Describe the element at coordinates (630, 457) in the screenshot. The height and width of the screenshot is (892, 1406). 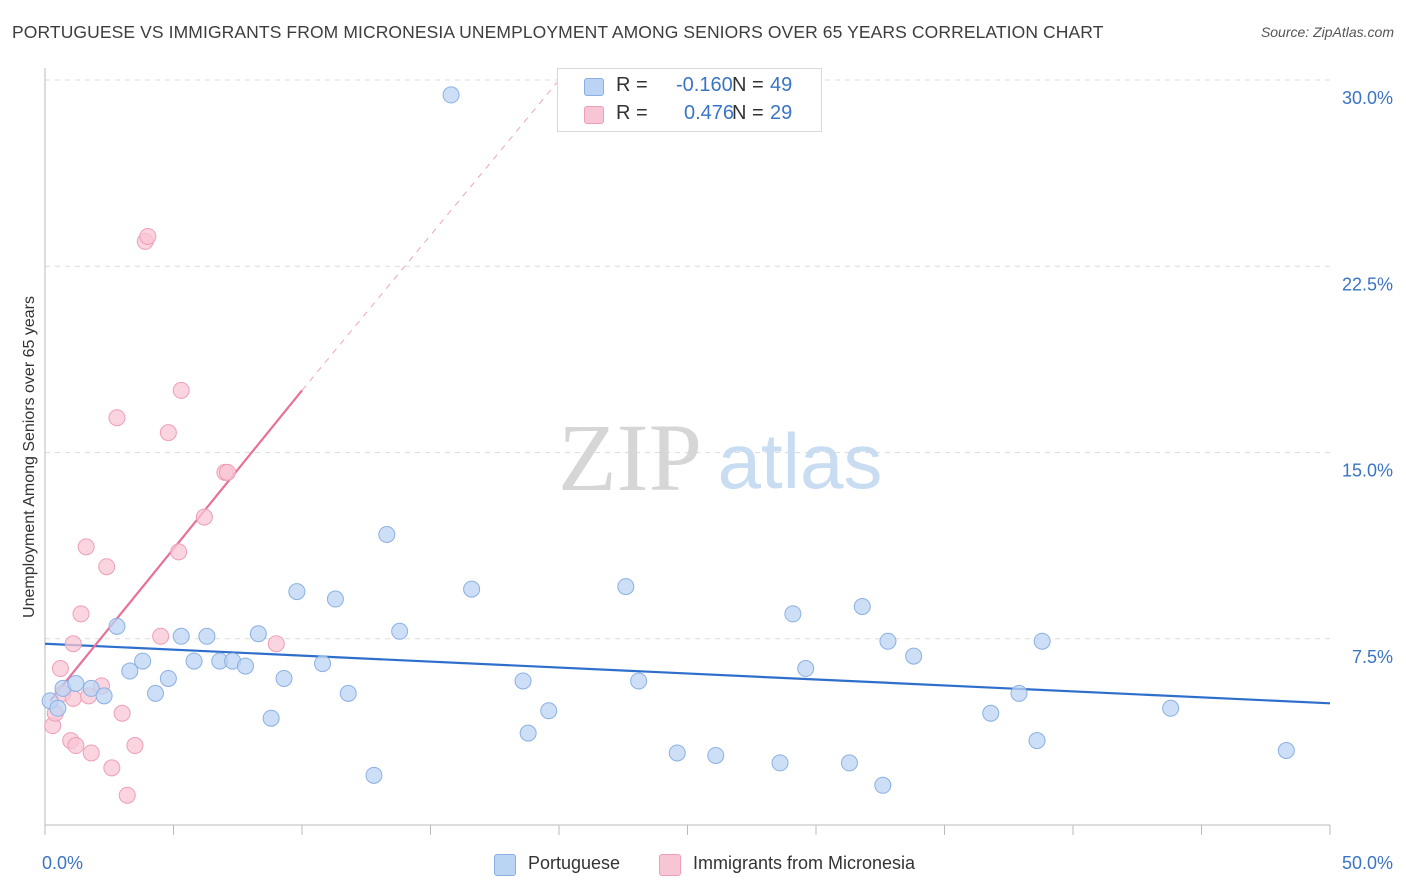
I see `watermark-zip: ZIP` at that location.